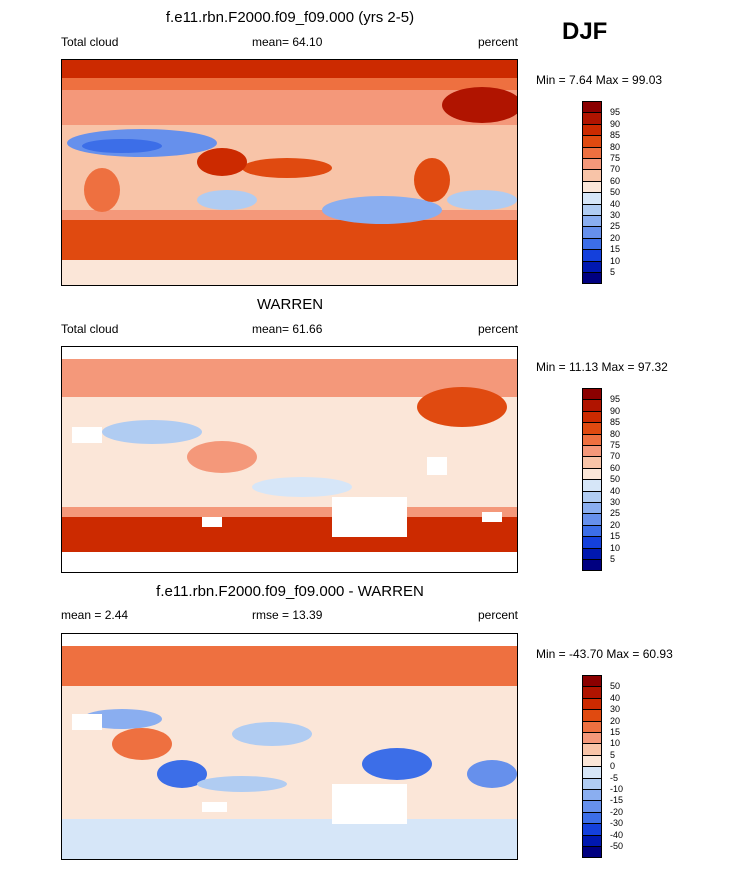  I want to click on panel-1-center-label: mean= 64.10, so click(287, 42).